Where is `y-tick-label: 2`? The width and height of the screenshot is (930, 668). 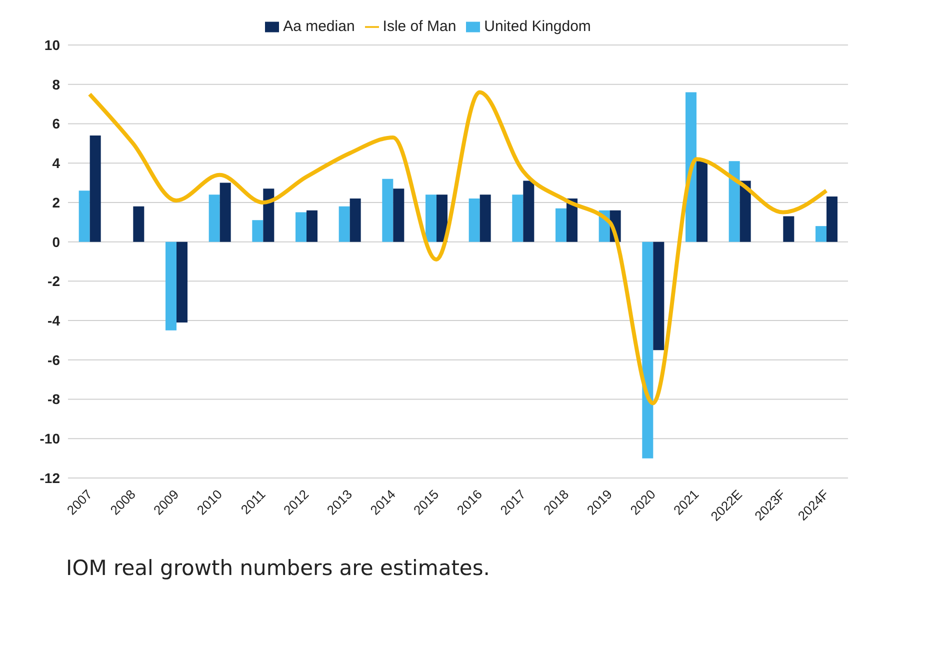 y-tick-label: 2 is located at coordinates (56, 202).